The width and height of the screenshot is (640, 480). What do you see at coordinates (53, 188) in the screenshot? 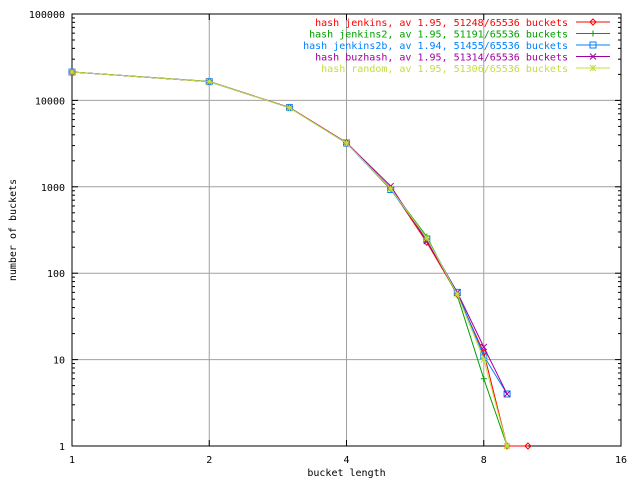
I see `y-tick-label: 1000` at bounding box center [53, 188].